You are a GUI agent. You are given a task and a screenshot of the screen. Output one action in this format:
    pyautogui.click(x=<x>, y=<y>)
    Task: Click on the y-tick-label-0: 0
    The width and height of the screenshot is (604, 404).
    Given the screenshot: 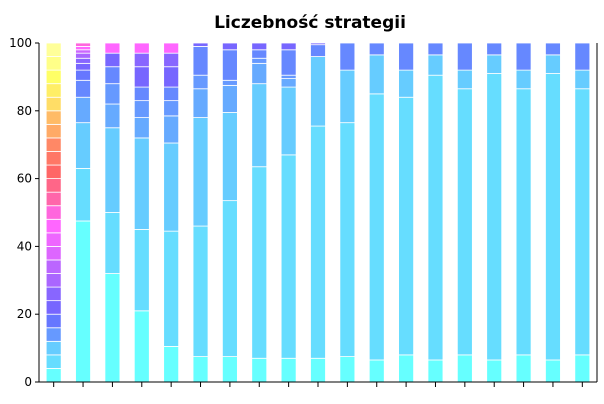 What is the action you would take?
    pyautogui.click(x=28, y=382)
    